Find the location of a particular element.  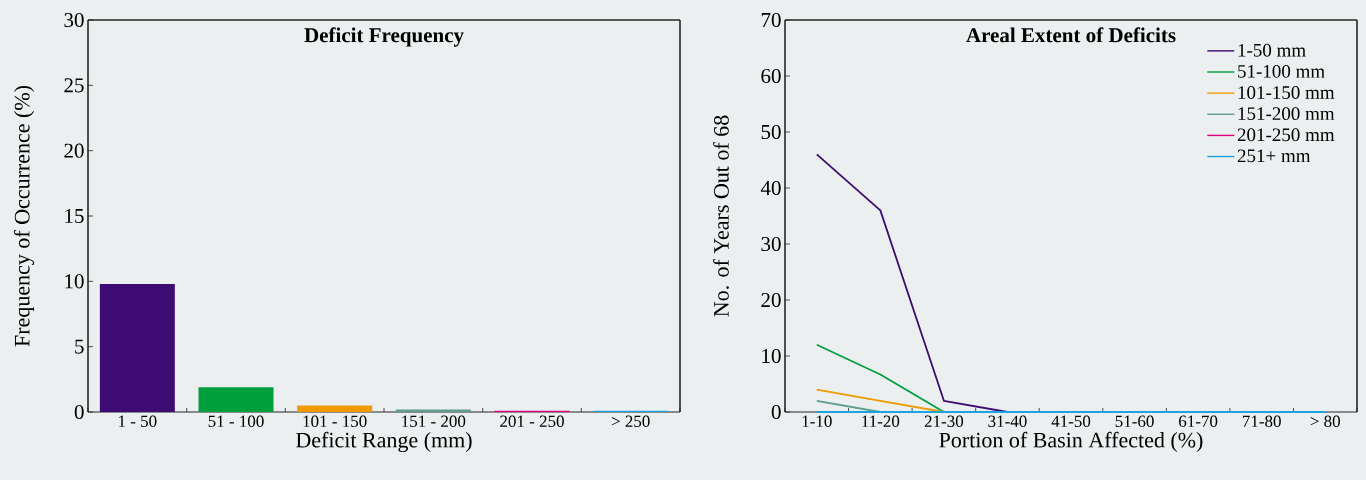

legend-label: 51-100 mm is located at coordinates (1281, 71).